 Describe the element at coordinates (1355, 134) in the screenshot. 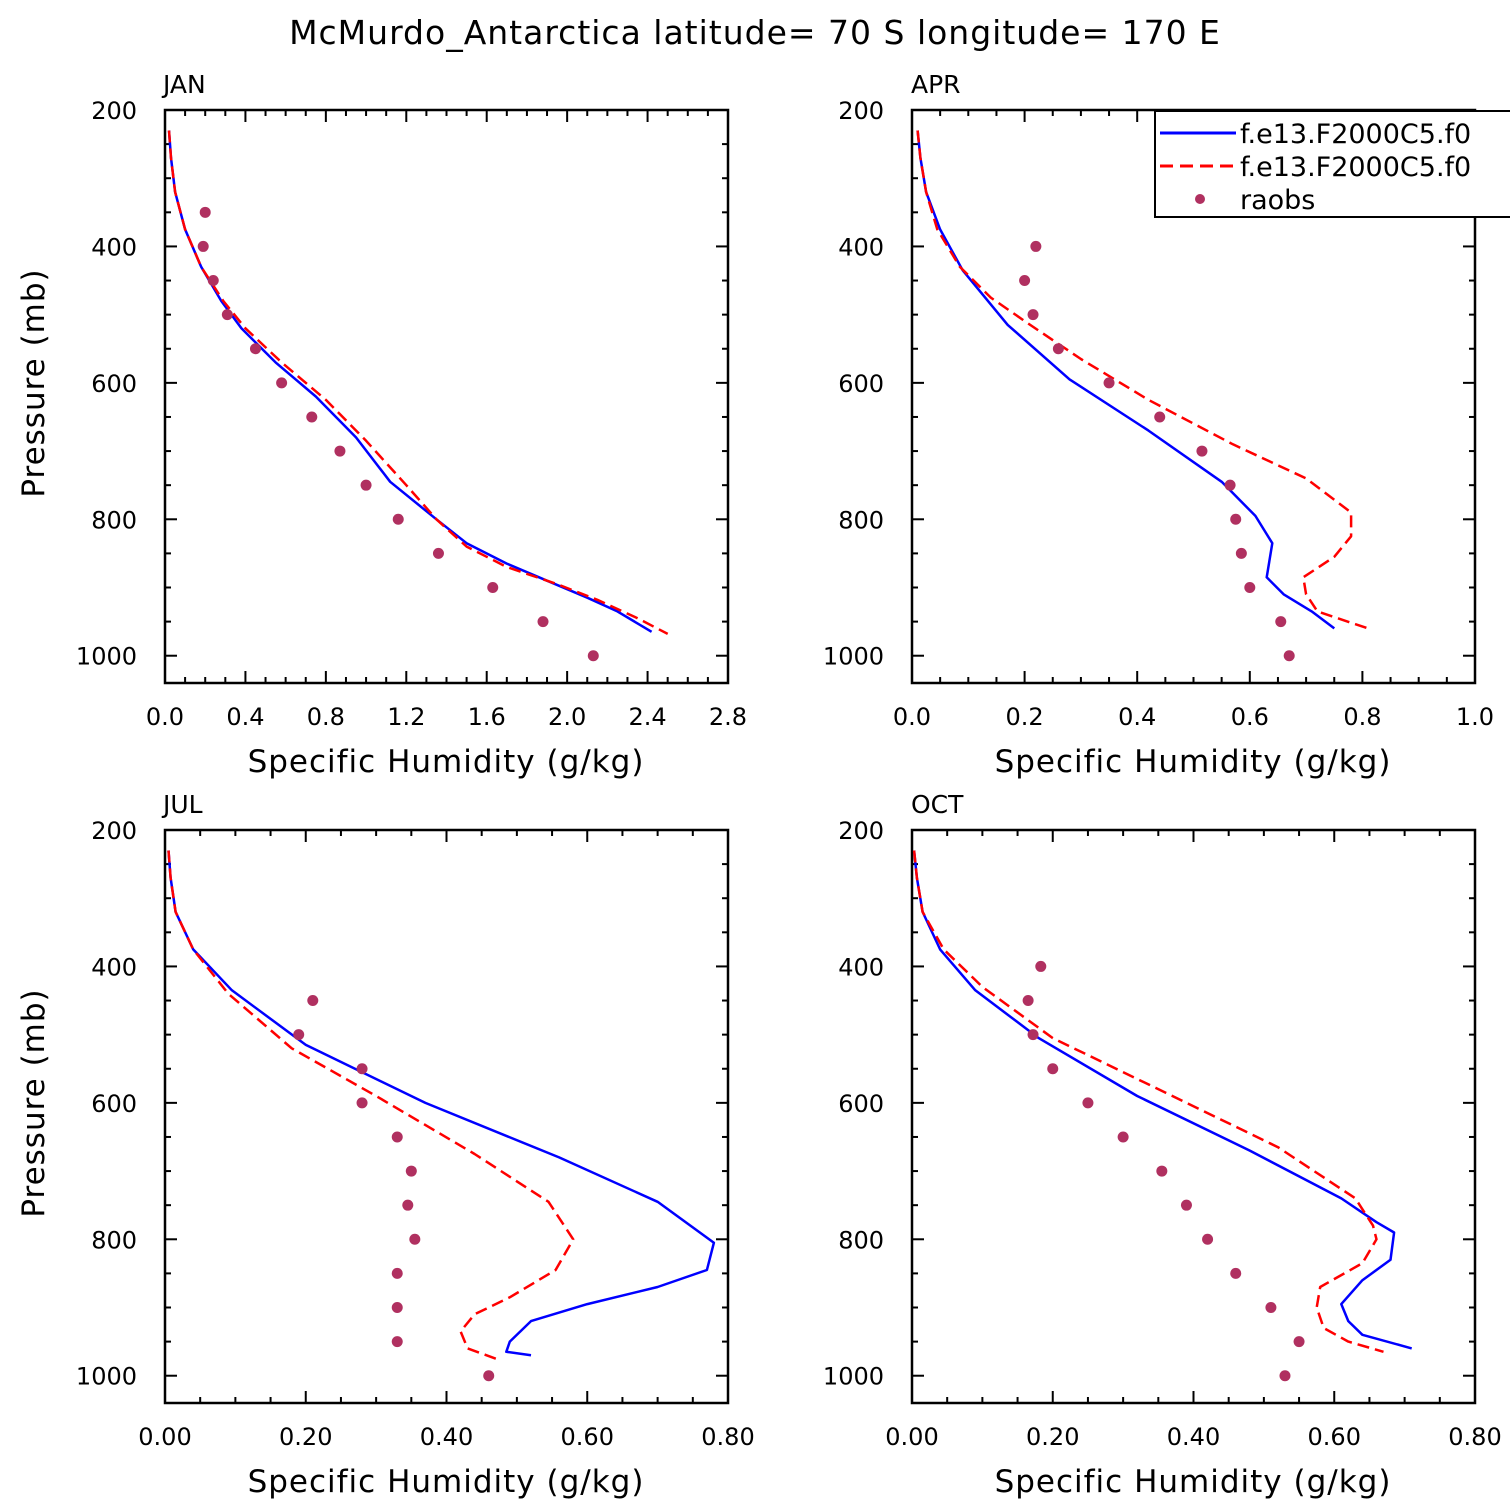

I see `legend-label-model-a: f.e13.F2000C5.f0` at that location.